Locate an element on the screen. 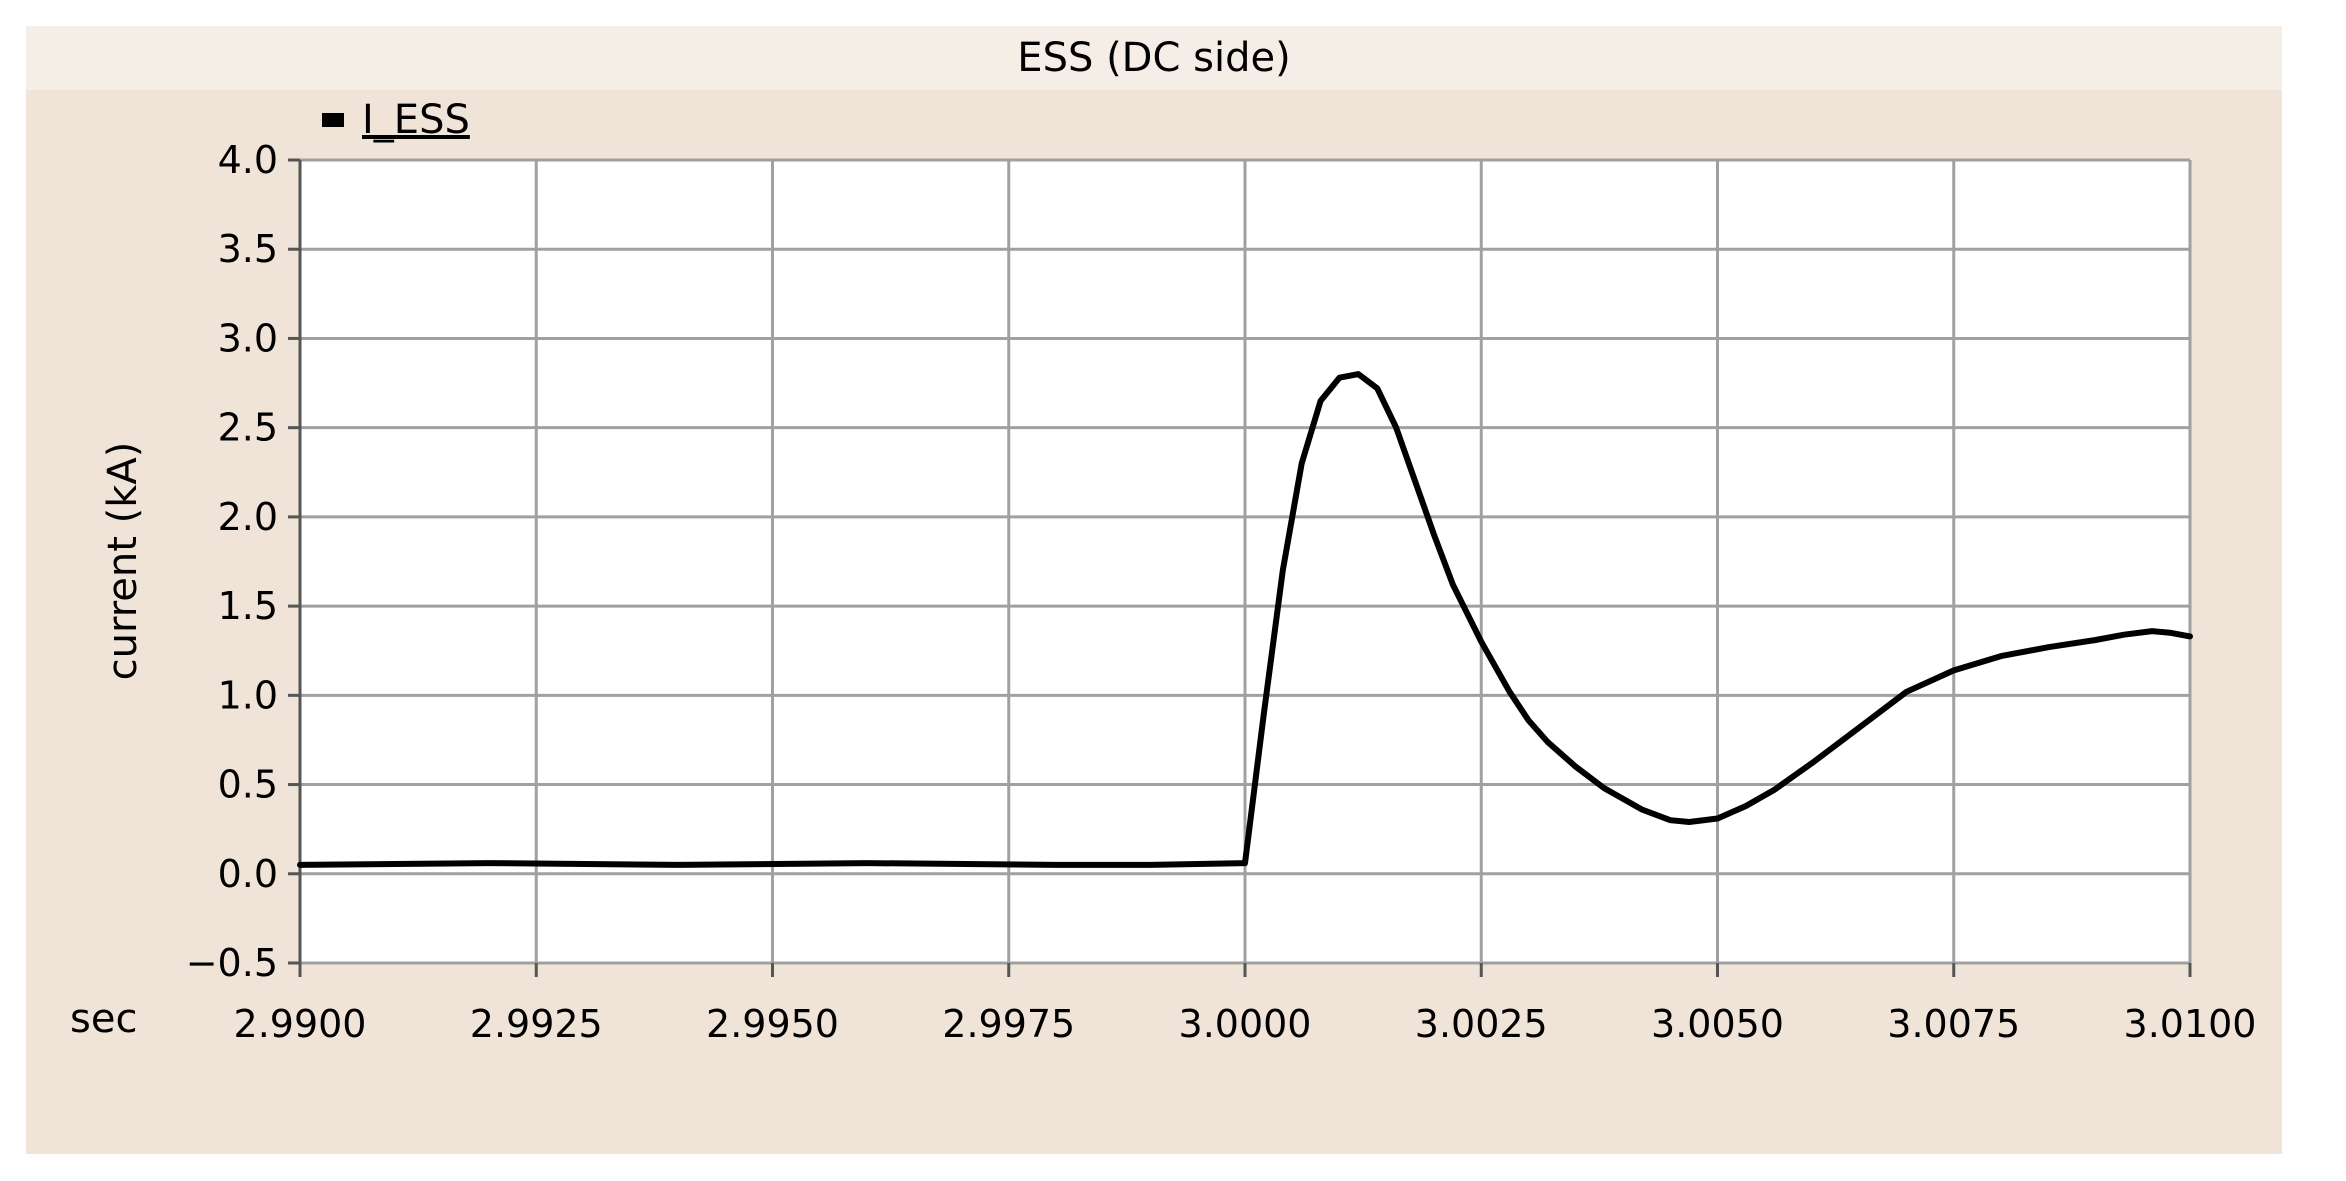  x-tick-label: 3.0000 is located at coordinates (1245, 1024).